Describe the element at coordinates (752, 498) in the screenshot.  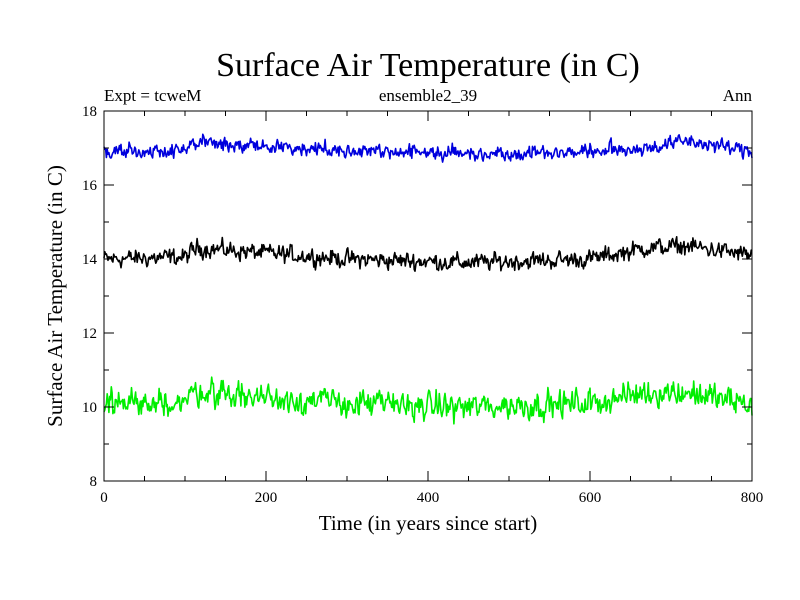
I see `x-tick-label: 800` at that location.